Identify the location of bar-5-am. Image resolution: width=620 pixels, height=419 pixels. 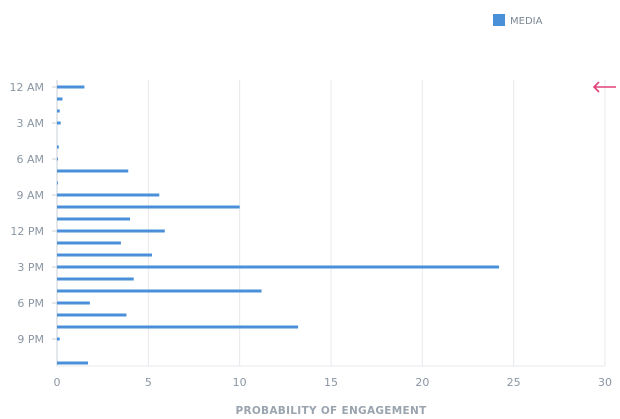
(58, 147).